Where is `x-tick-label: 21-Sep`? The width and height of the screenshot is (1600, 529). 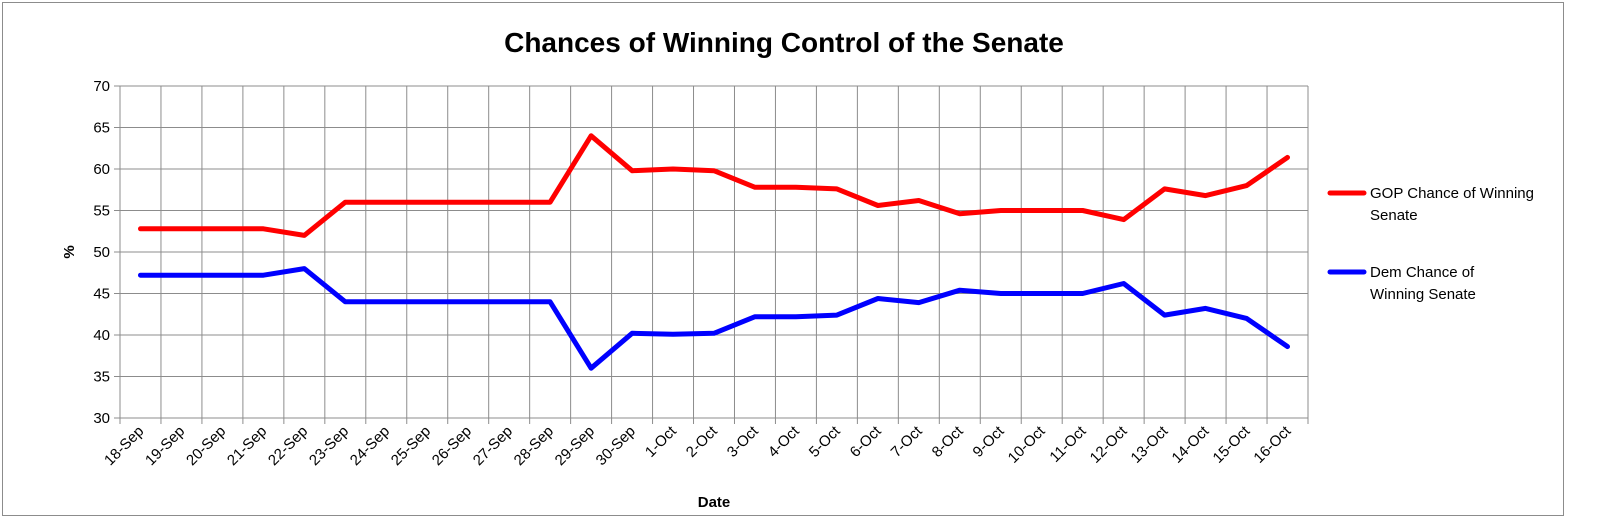
x-tick-label: 21-Sep is located at coordinates (247, 446).